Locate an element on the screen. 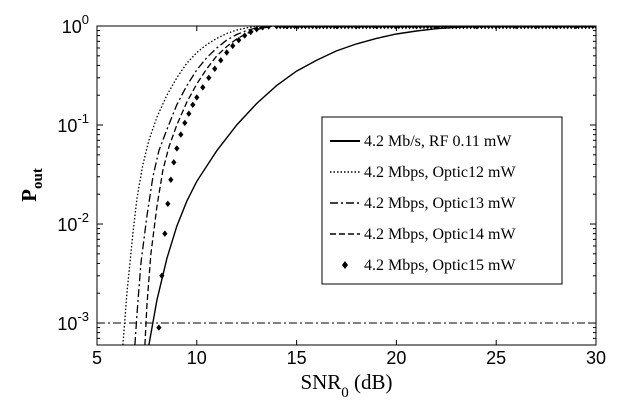 Image resolution: width=627 pixels, height=403 pixels. y-axis-label: Pout is located at coordinates (31, 185).